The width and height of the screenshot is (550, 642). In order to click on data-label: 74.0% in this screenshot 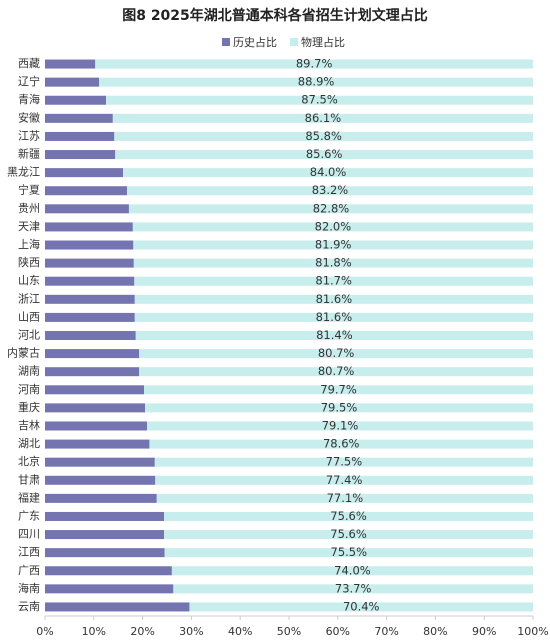, I will do `click(352, 570)`.